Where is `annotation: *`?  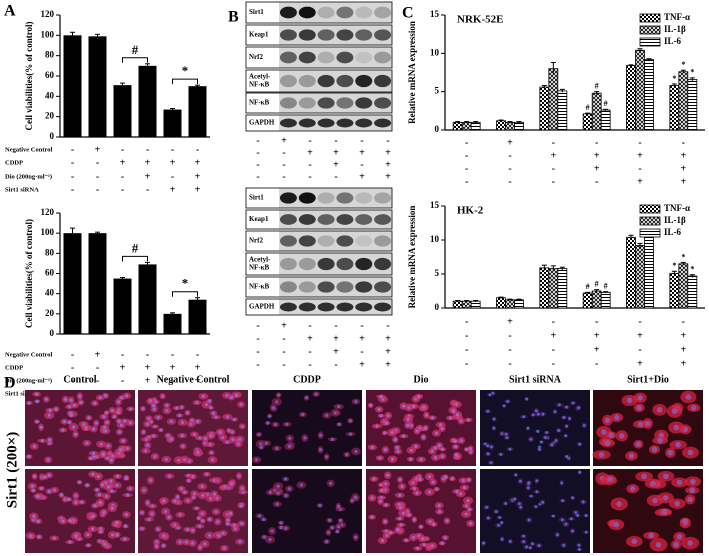 annotation: * is located at coordinates (674, 265).